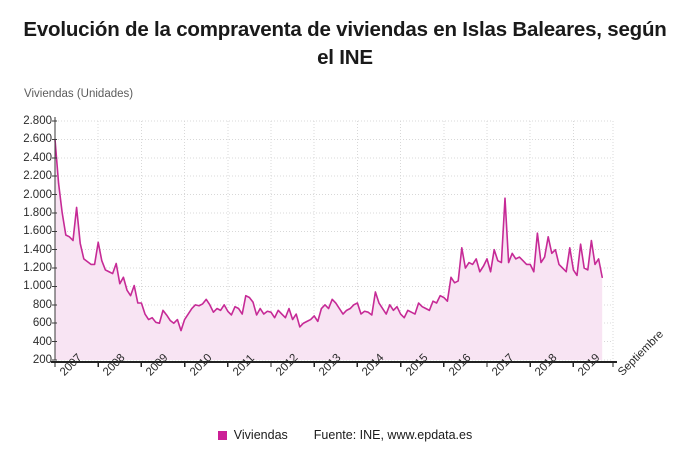 The image size is (690, 465). Describe the element at coordinates (37, 249) in the screenshot. I see `y-tick-label: 1.400` at that location.